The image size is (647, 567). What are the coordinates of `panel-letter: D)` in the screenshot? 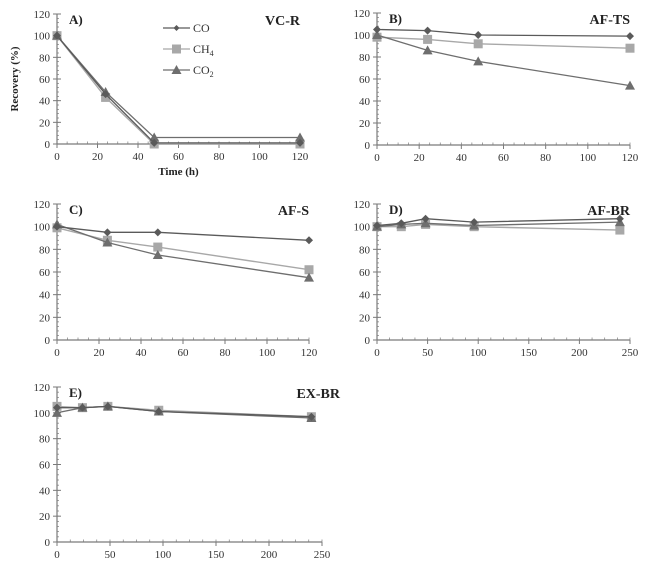 It's located at (396, 209).